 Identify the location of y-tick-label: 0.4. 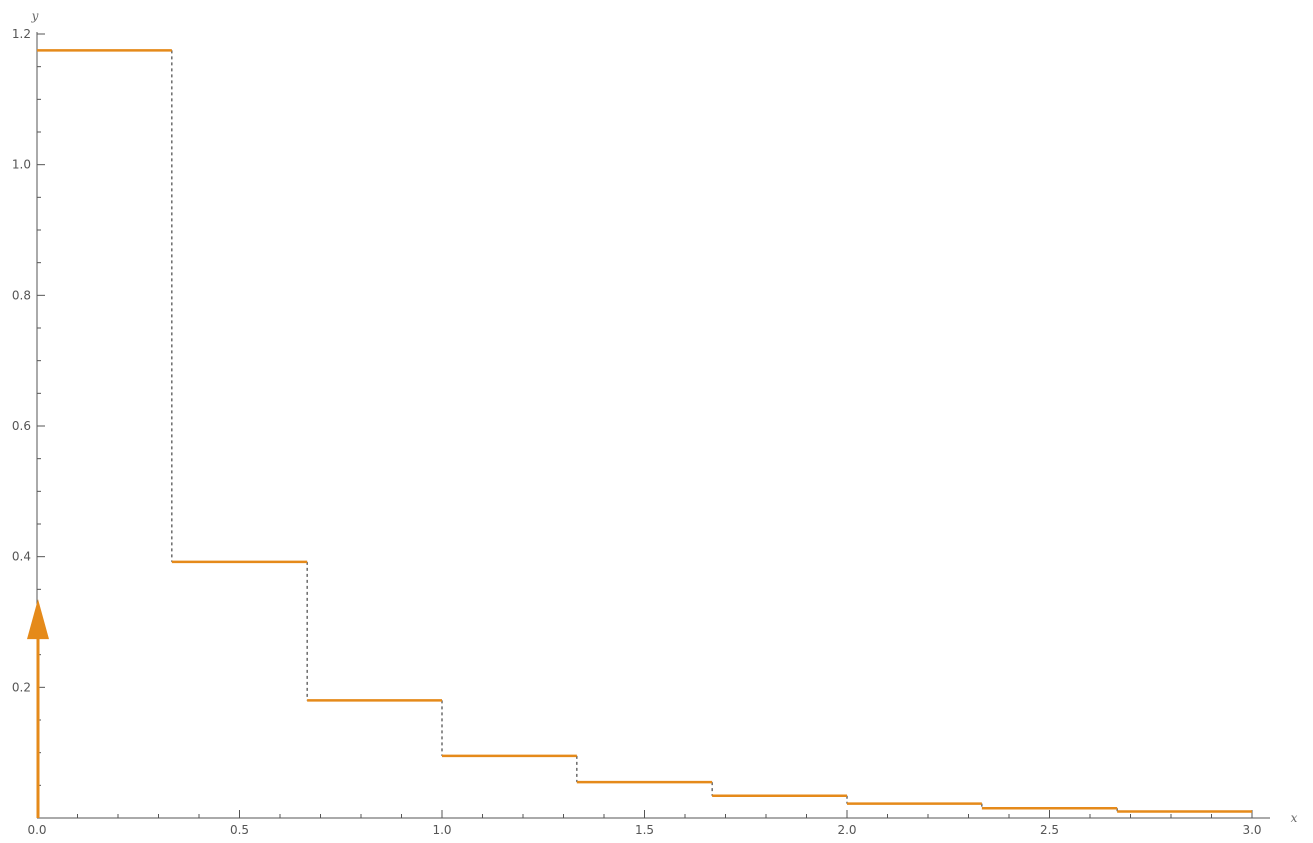
(21, 557).